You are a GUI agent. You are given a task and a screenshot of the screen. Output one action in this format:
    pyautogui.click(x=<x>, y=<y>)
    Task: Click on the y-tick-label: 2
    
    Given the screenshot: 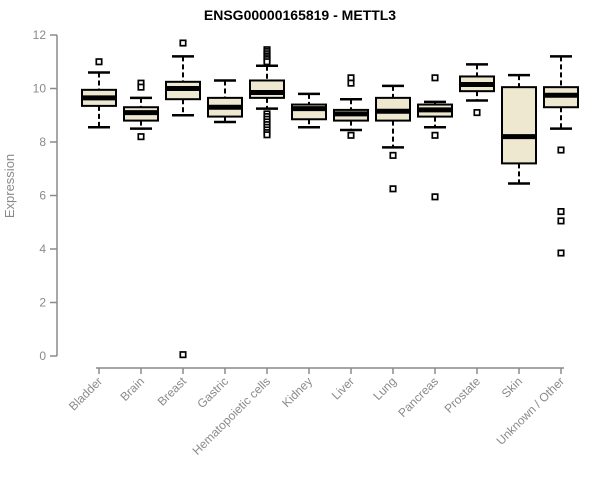 What is the action you would take?
    pyautogui.click(x=42, y=303)
    